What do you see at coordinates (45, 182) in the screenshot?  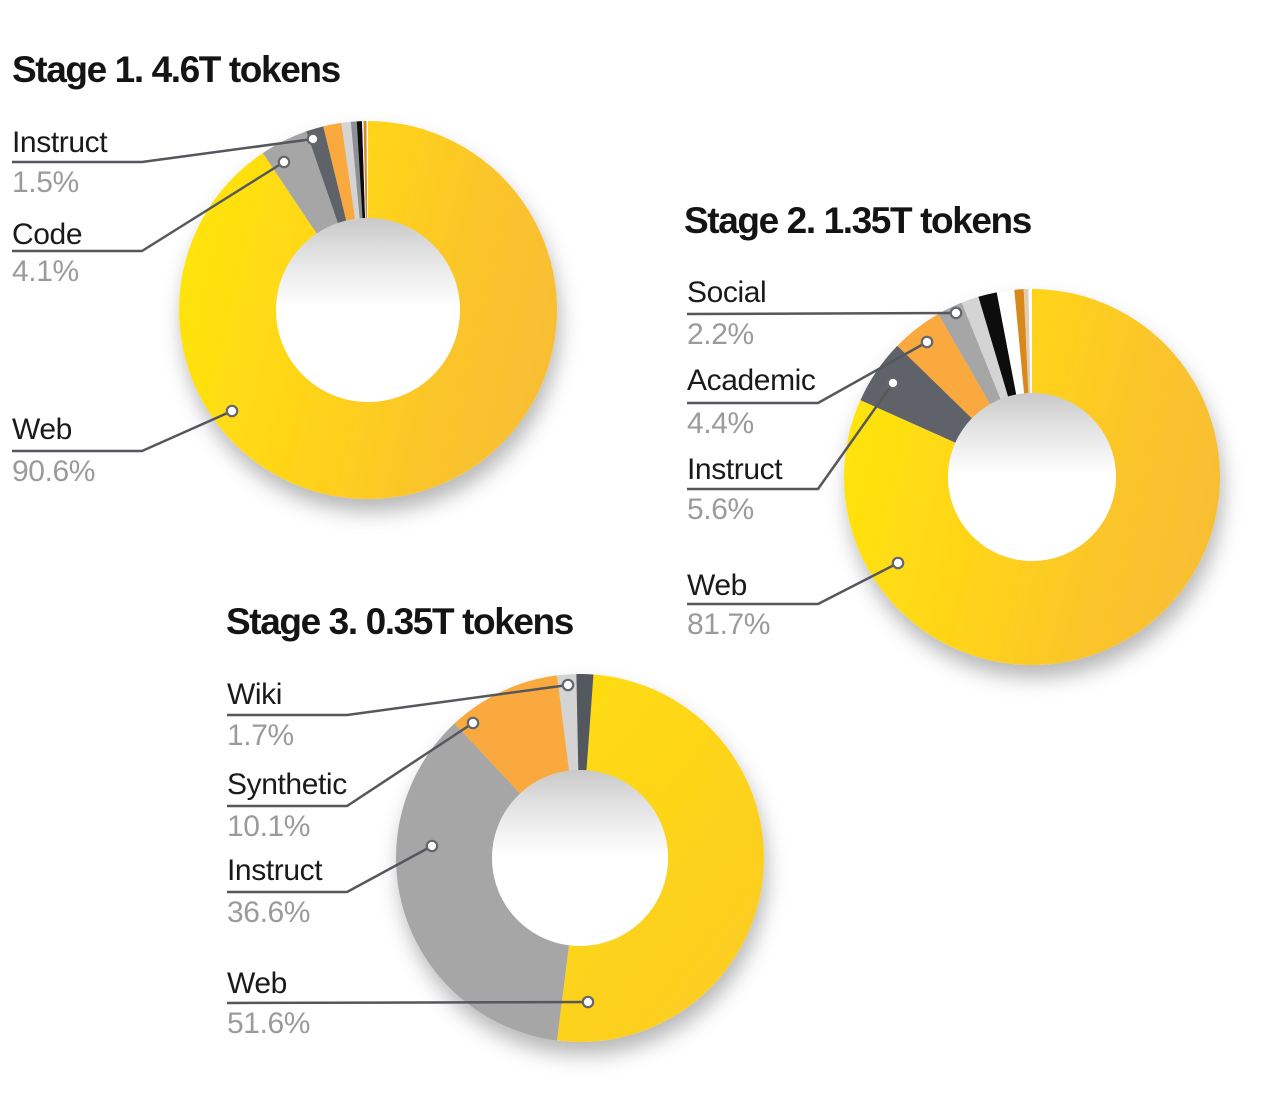 I see `stage1-pct-instruct: 1.5%` at bounding box center [45, 182].